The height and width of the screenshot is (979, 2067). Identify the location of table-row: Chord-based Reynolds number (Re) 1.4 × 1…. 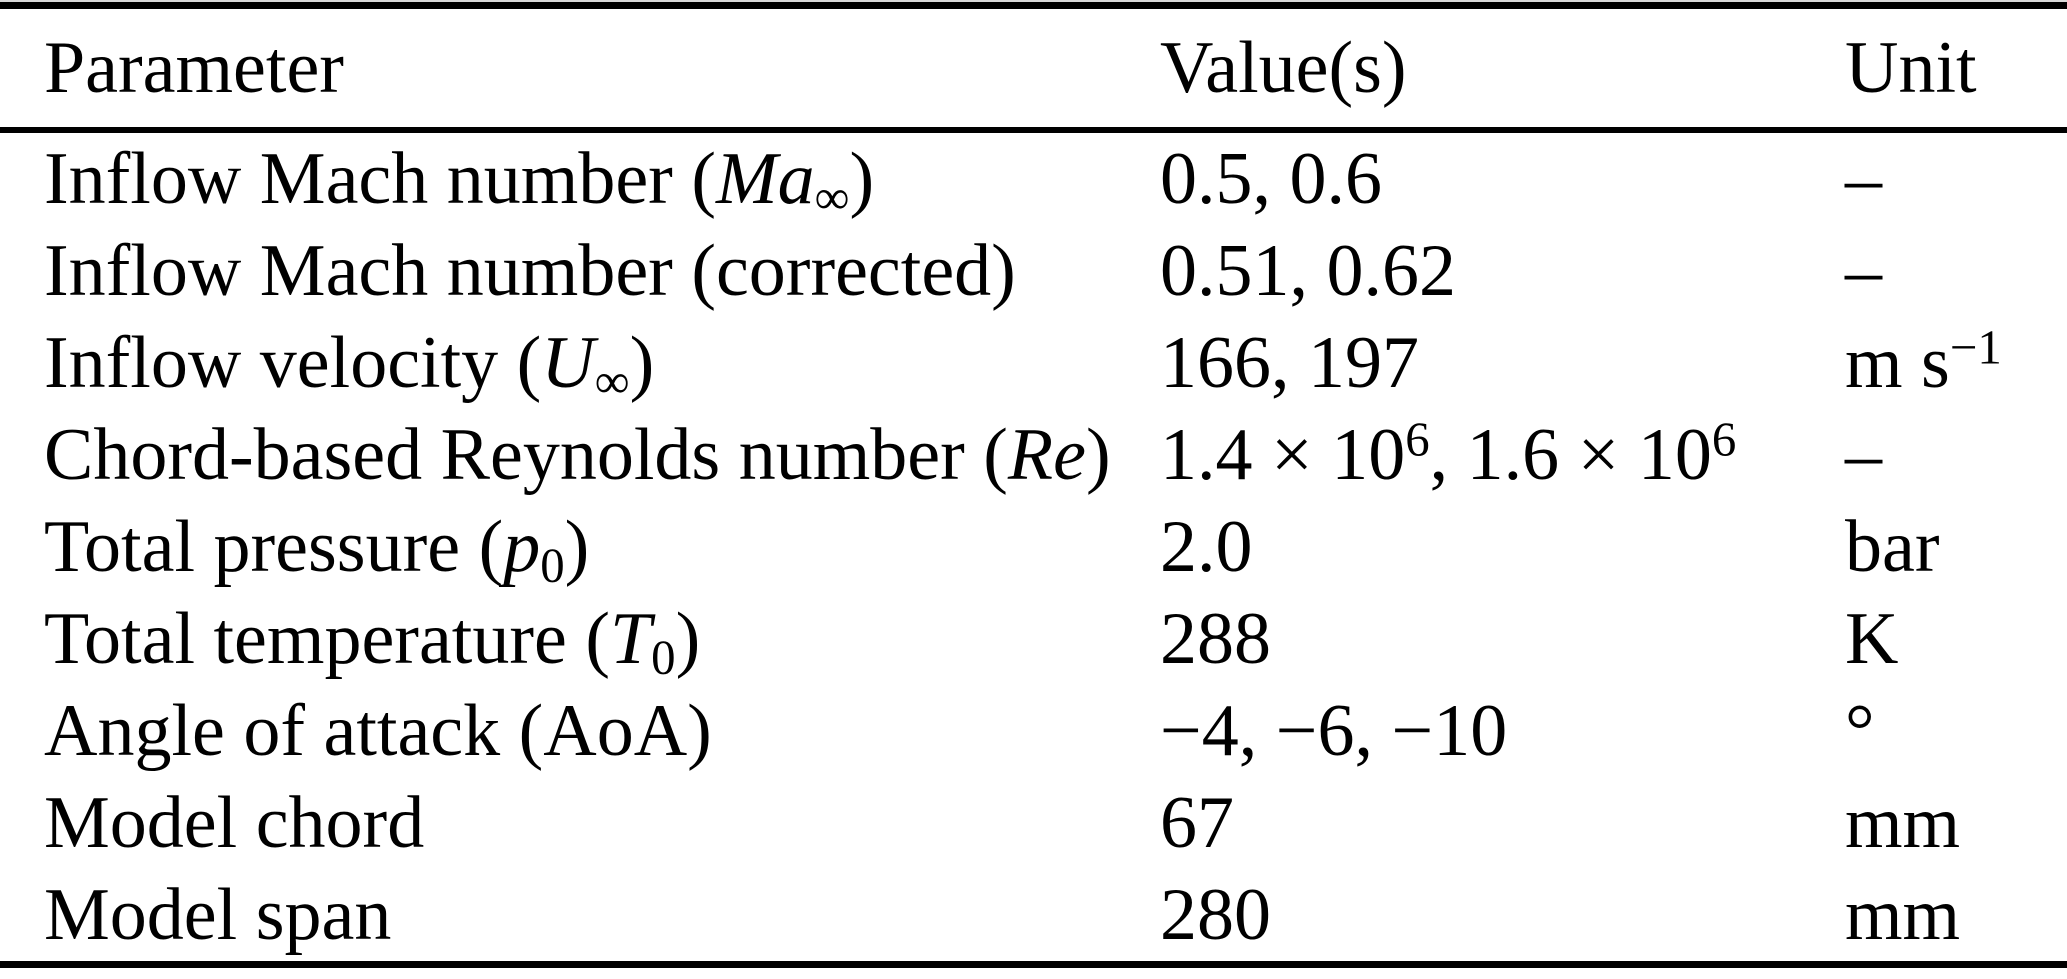
(1033, 455).